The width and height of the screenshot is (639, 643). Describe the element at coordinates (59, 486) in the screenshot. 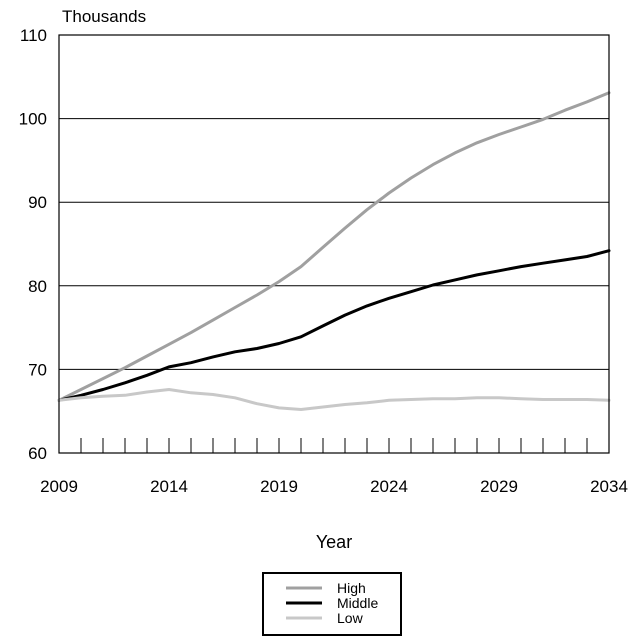

I see `x-tick-label: 2009` at that location.